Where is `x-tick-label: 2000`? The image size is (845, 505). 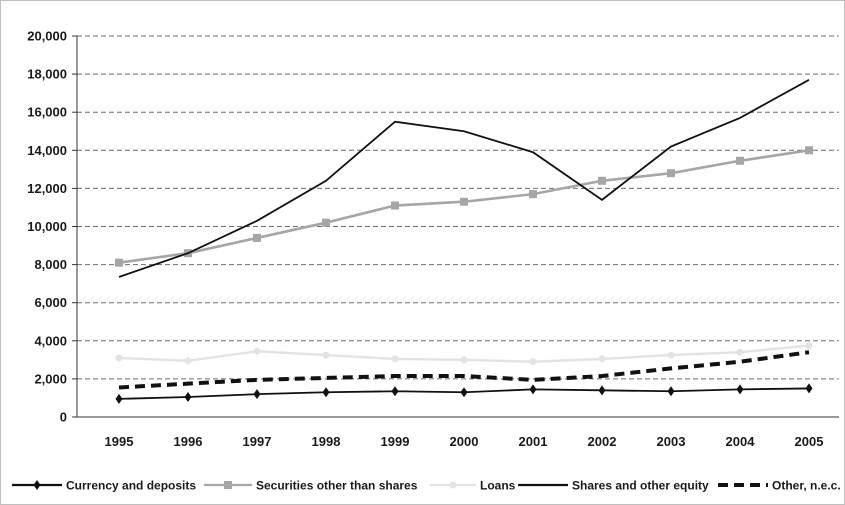
x-tick-label: 2000 is located at coordinates (464, 441).